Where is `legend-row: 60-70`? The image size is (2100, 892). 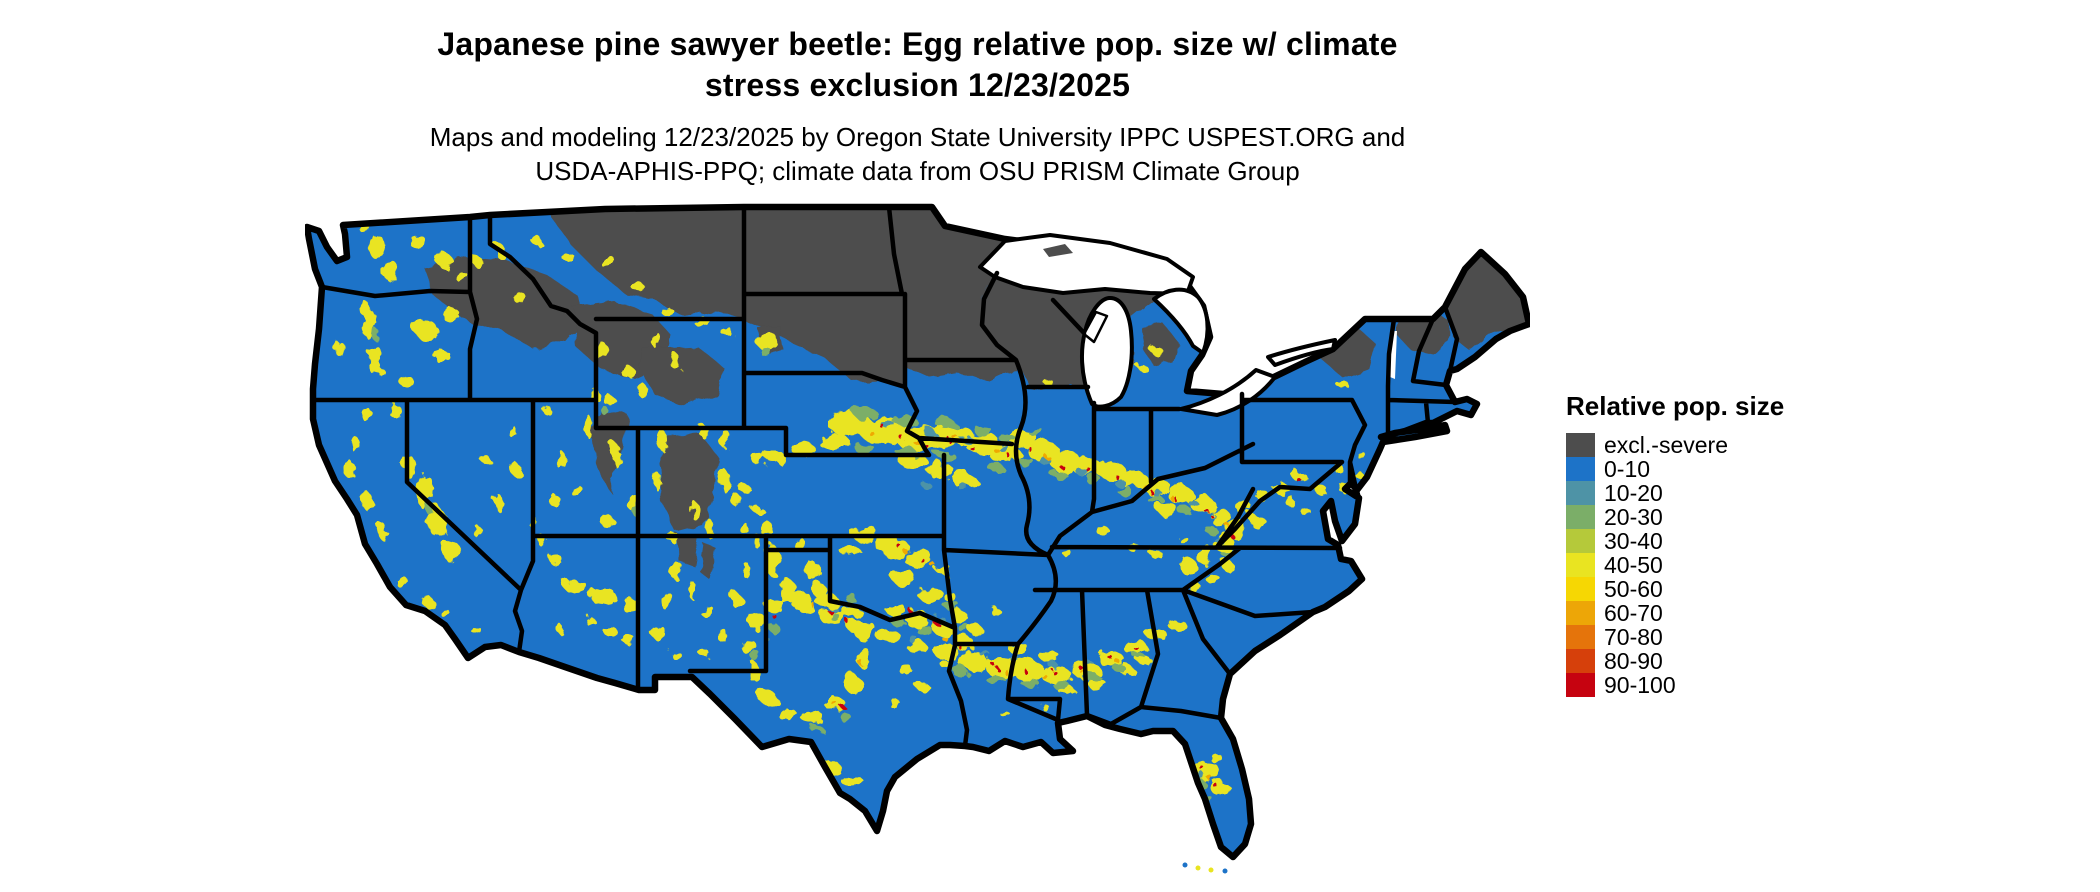 legend-row: 60-70 is located at coordinates (1675, 613).